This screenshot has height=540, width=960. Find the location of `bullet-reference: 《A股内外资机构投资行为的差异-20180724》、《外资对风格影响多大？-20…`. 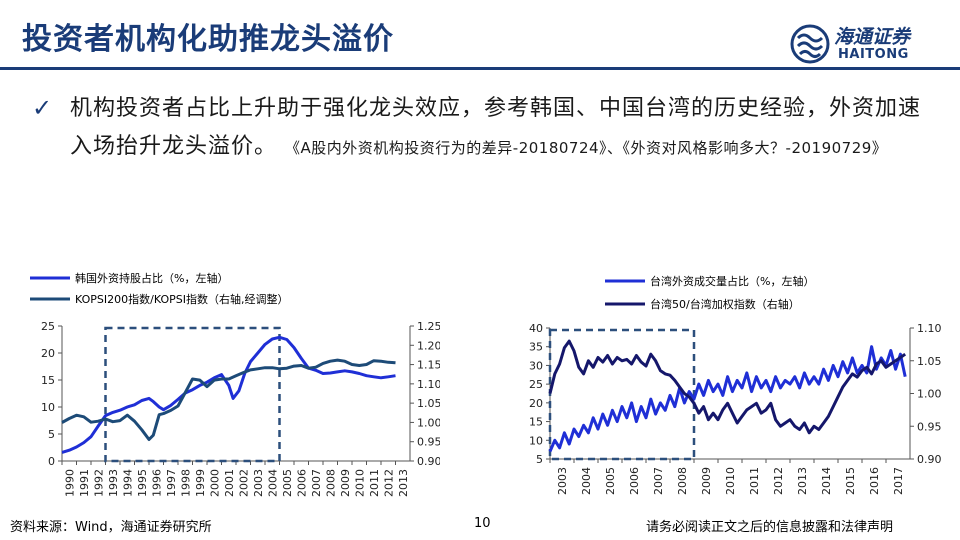

bullet-reference: 《A股内外资机构投资行为的差异-20180724》、《外资对风格影响多大？-20… is located at coordinates (586, 148).